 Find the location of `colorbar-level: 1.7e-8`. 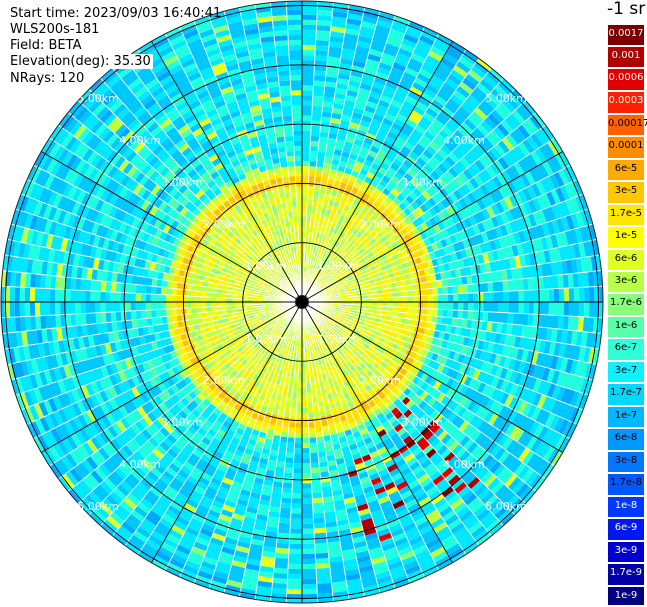

colorbar-level: 1.7e-8 is located at coordinates (626, 484).